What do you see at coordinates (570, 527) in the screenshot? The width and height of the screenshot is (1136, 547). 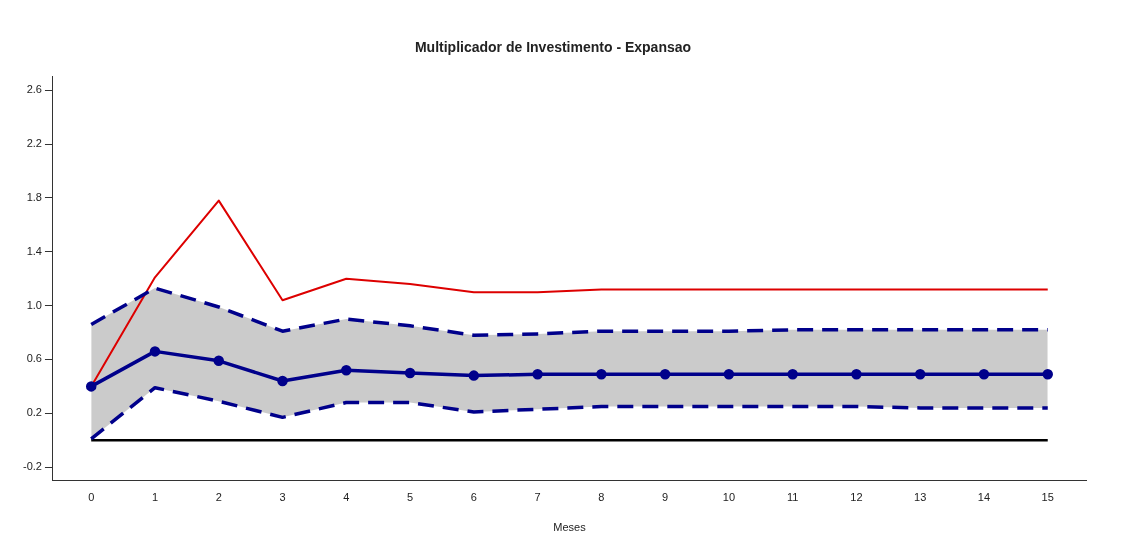 I see `x-axis-title: Meses` at bounding box center [570, 527].